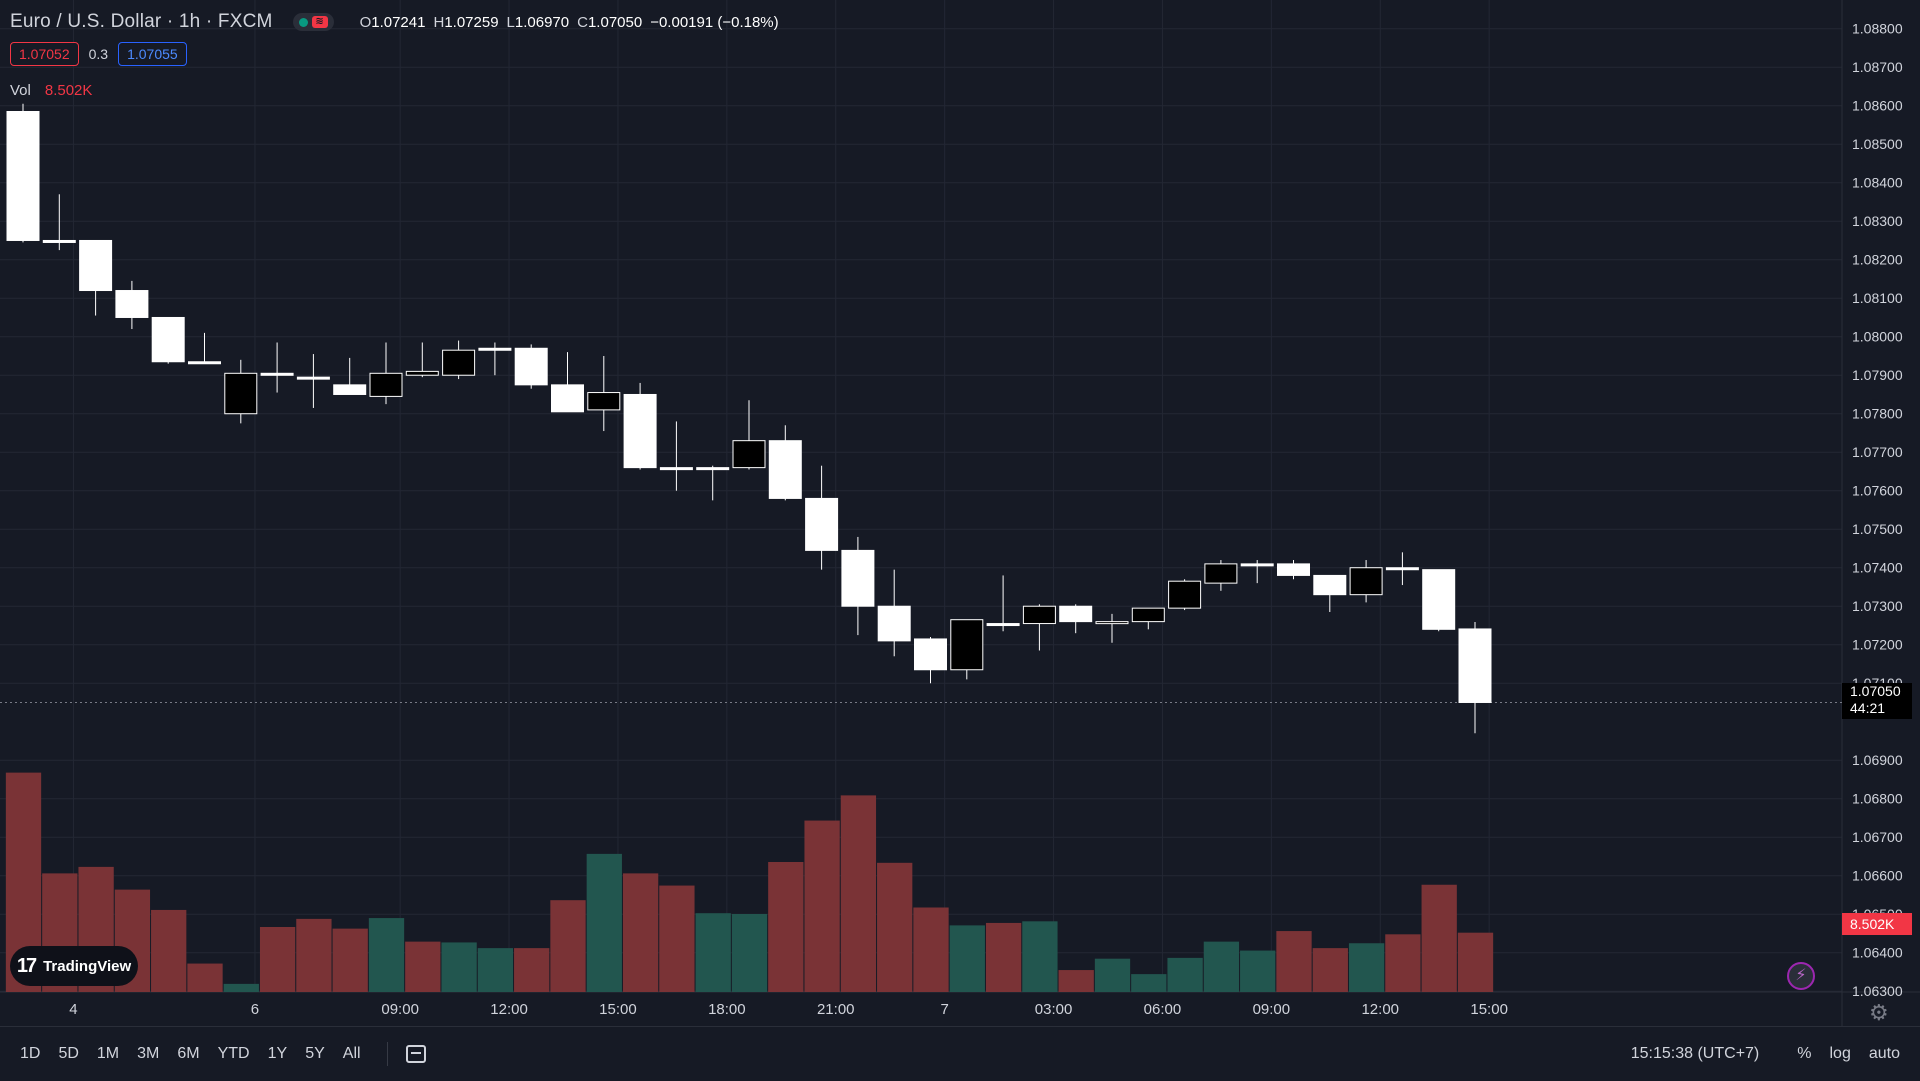  Describe the element at coordinates (1879, 1012) in the screenshot. I see `gear-icon: ⚙` at that location.